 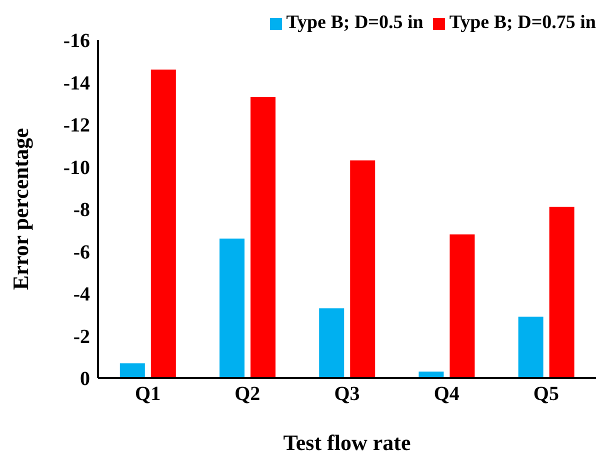 I want to click on y-tick-label: -2, so click(x=81, y=337).